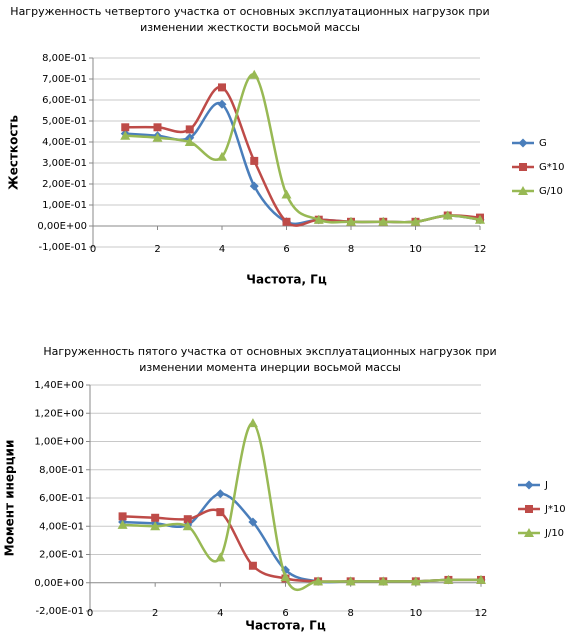 The width and height of the screenshot is (581, 635). I want to click on y-tick-label: 7,00E-01, so click(64, 79).